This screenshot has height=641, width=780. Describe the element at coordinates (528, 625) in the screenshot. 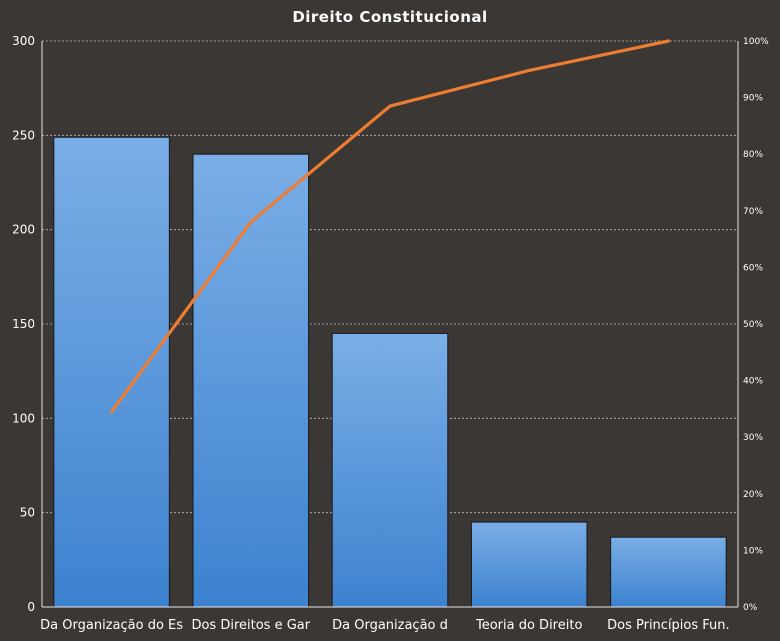

I see `x-tick-label: Teoria do Direito` at that location.